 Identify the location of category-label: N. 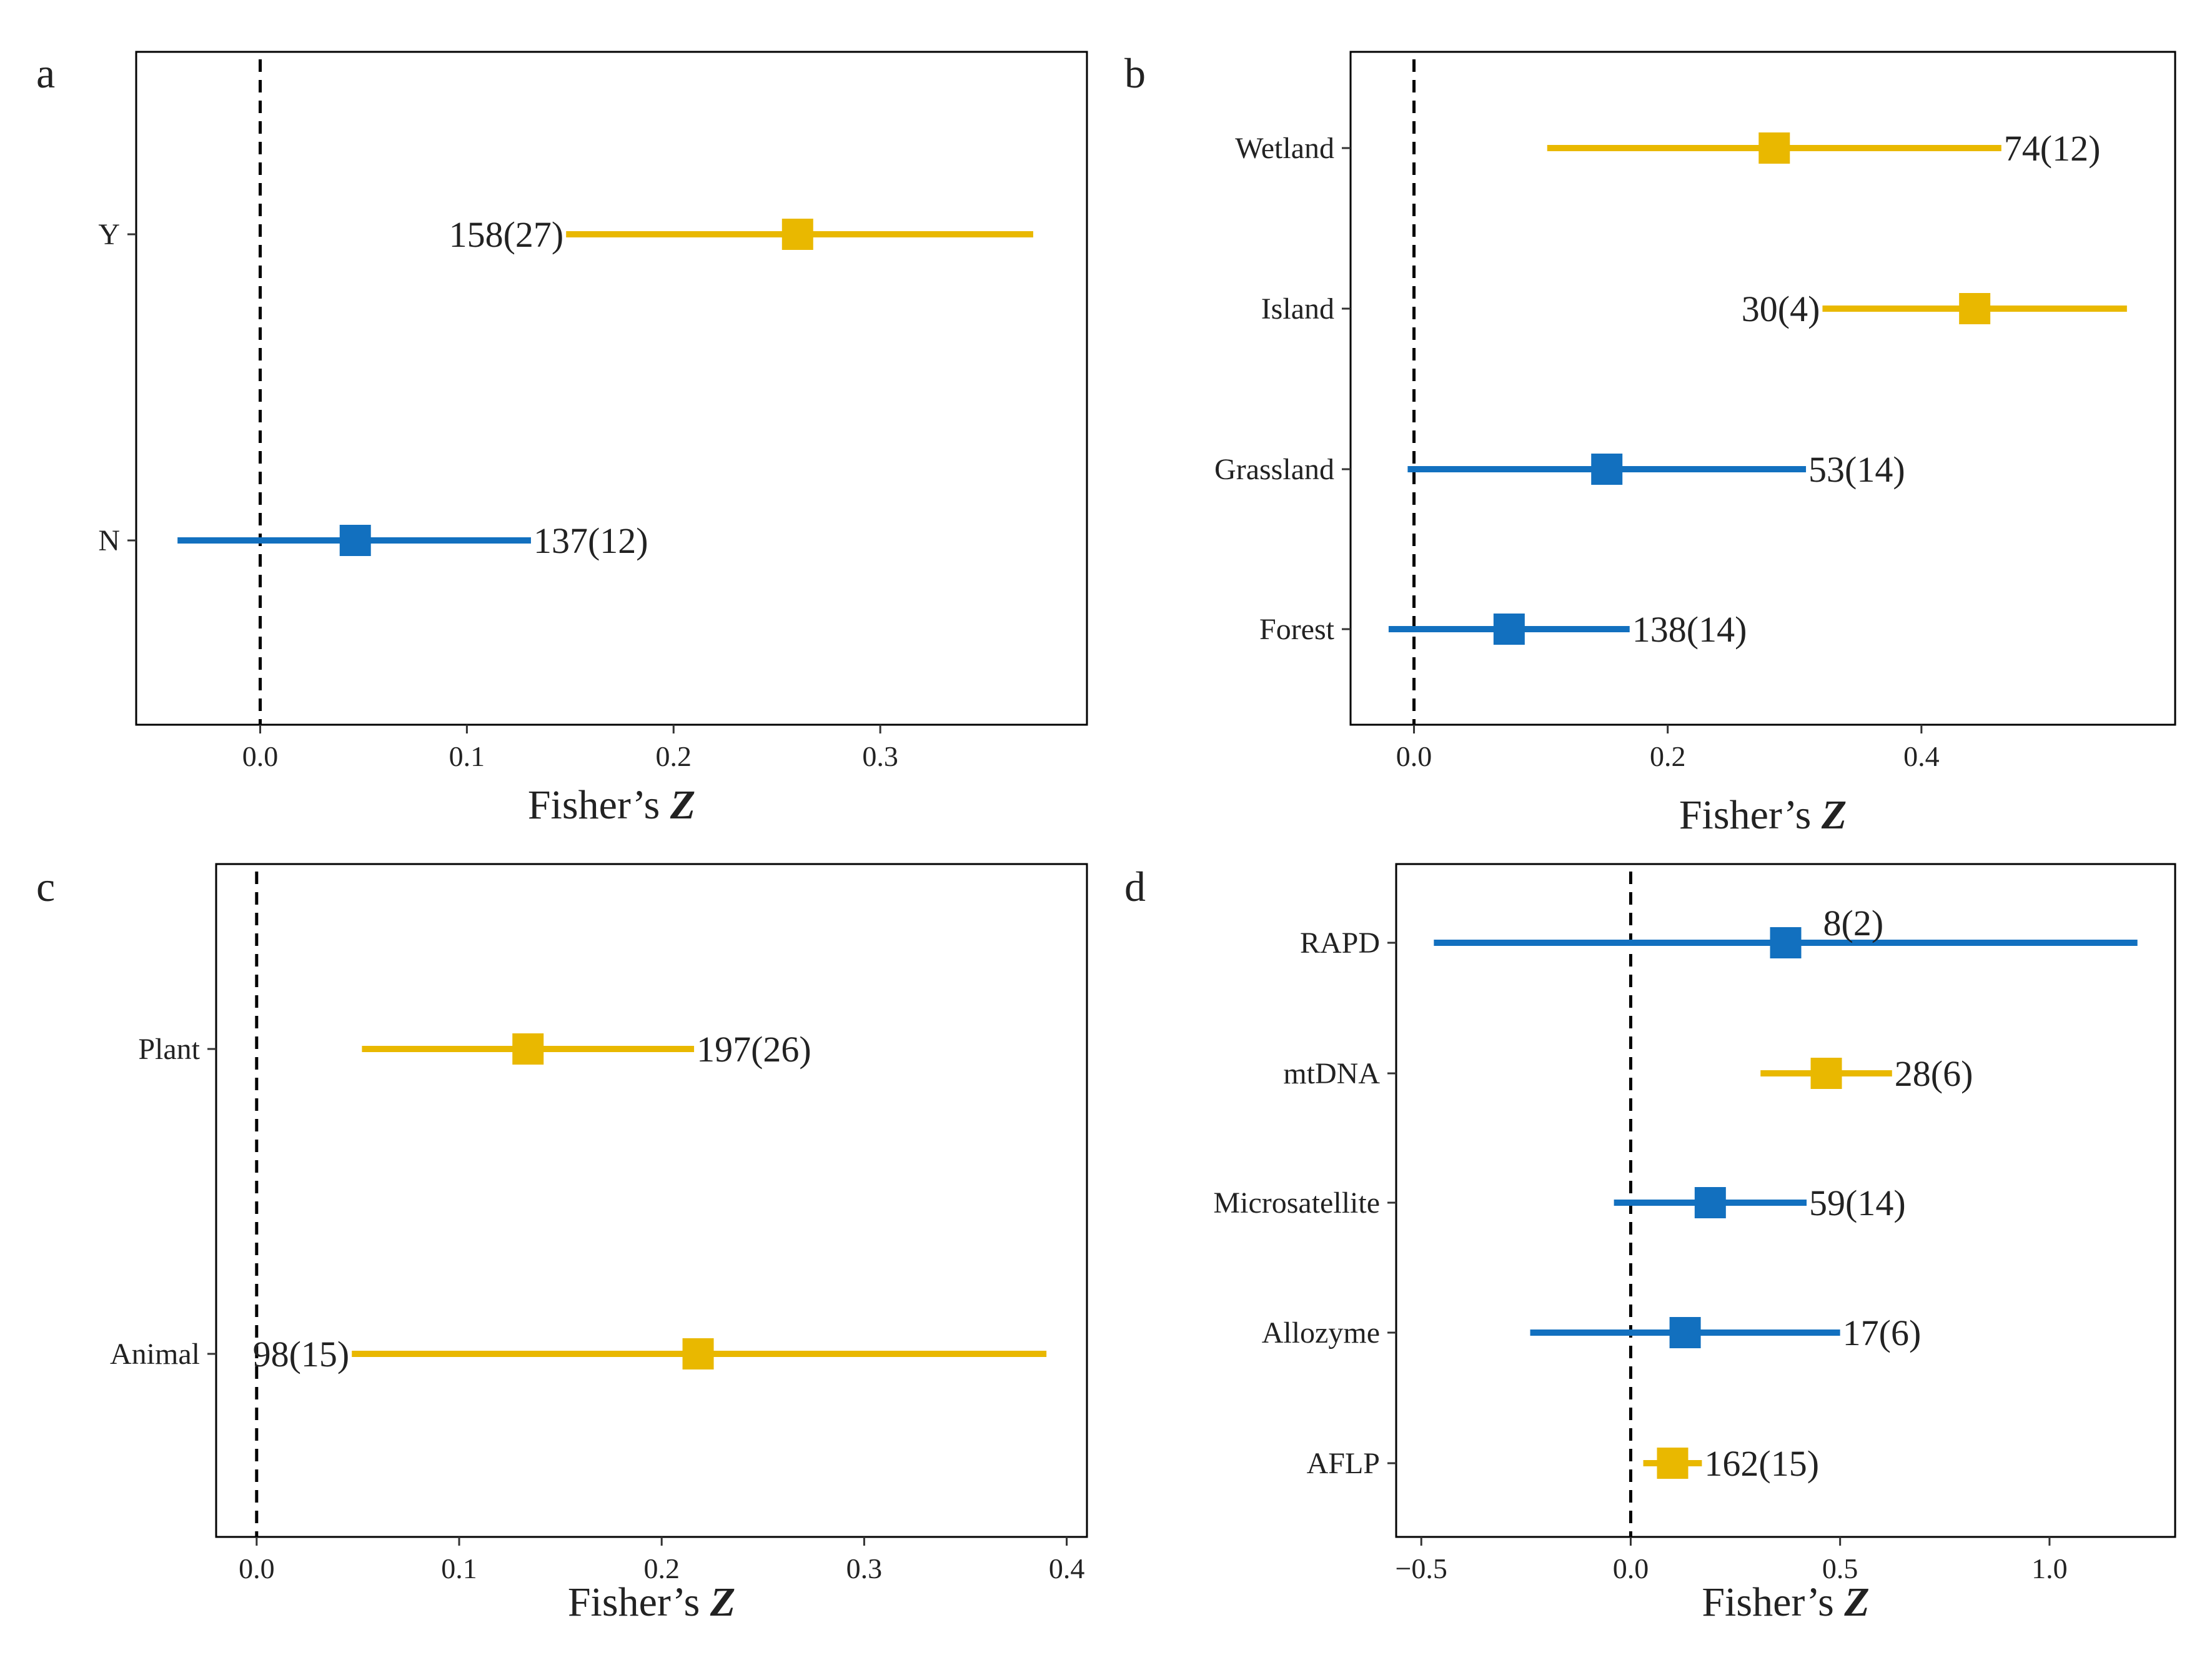
(109, 540).